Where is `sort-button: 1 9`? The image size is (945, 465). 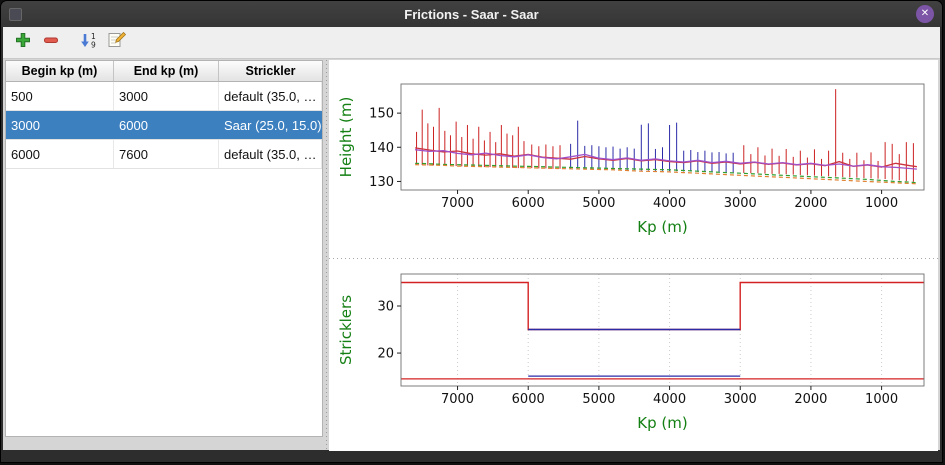
sort-button: 1 9 is located at coordinates (89, 43).